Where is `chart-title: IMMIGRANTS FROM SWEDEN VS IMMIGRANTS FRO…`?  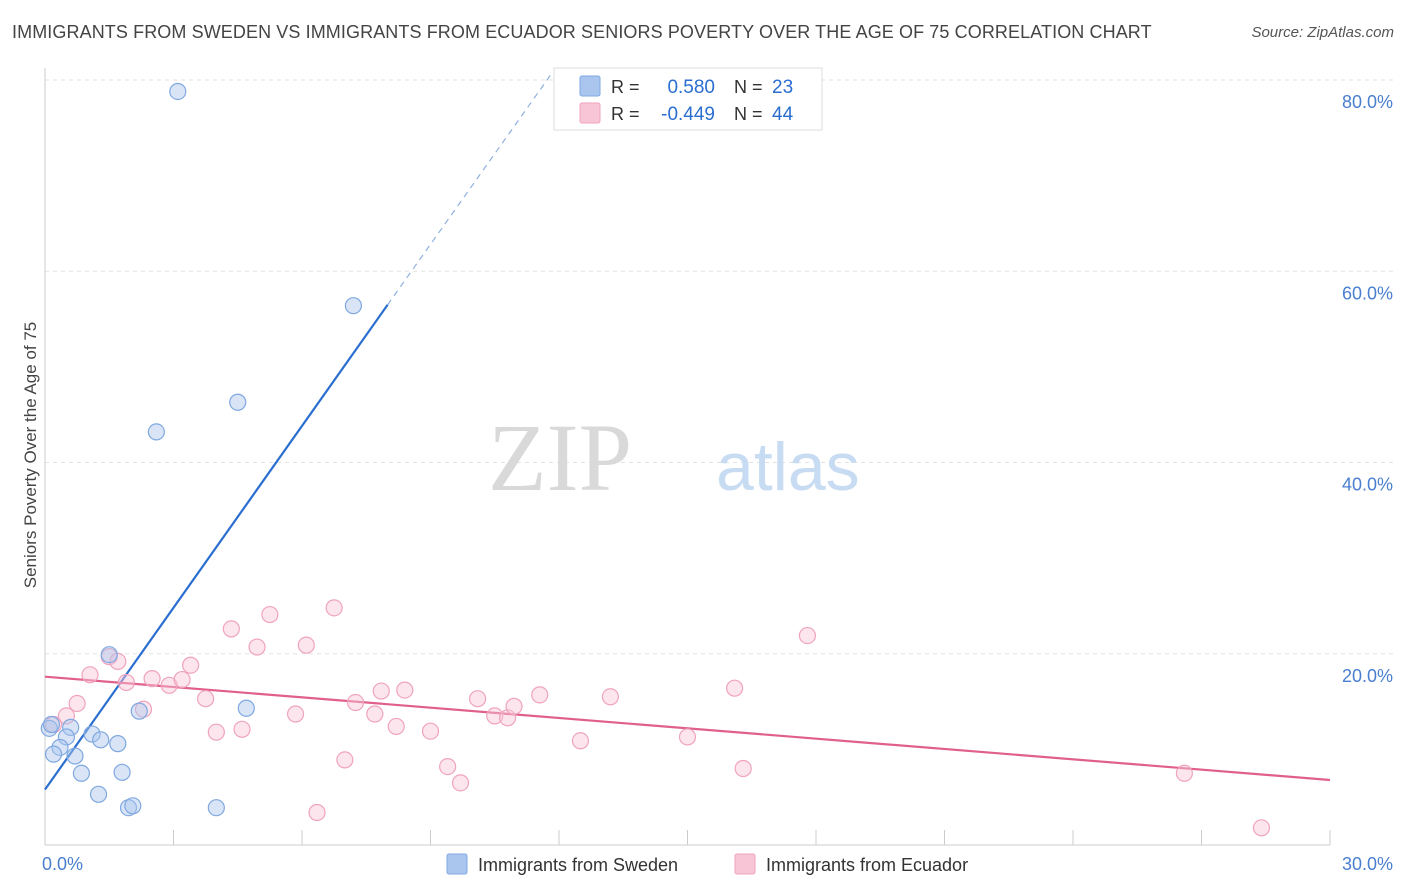
chart-title: IMMIGRANTS FROM SWEDEN VS IMMIGRANTS FRO… is located at coordinates (582, 32).